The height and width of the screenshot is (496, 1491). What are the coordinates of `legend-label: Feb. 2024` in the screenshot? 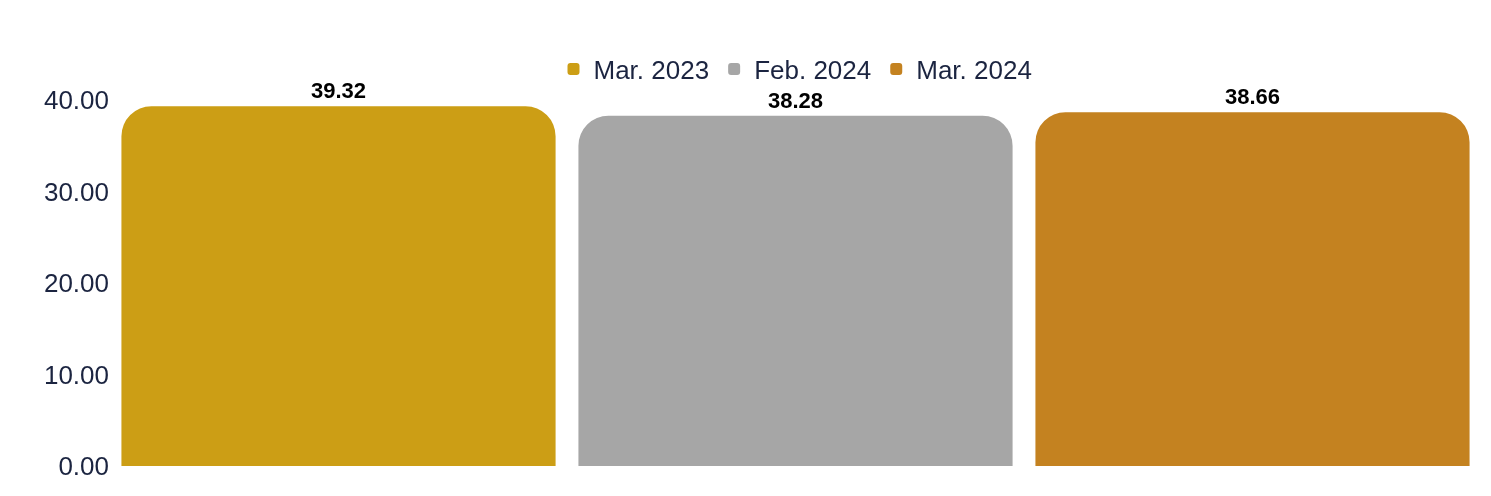 It's located at (813, 70).